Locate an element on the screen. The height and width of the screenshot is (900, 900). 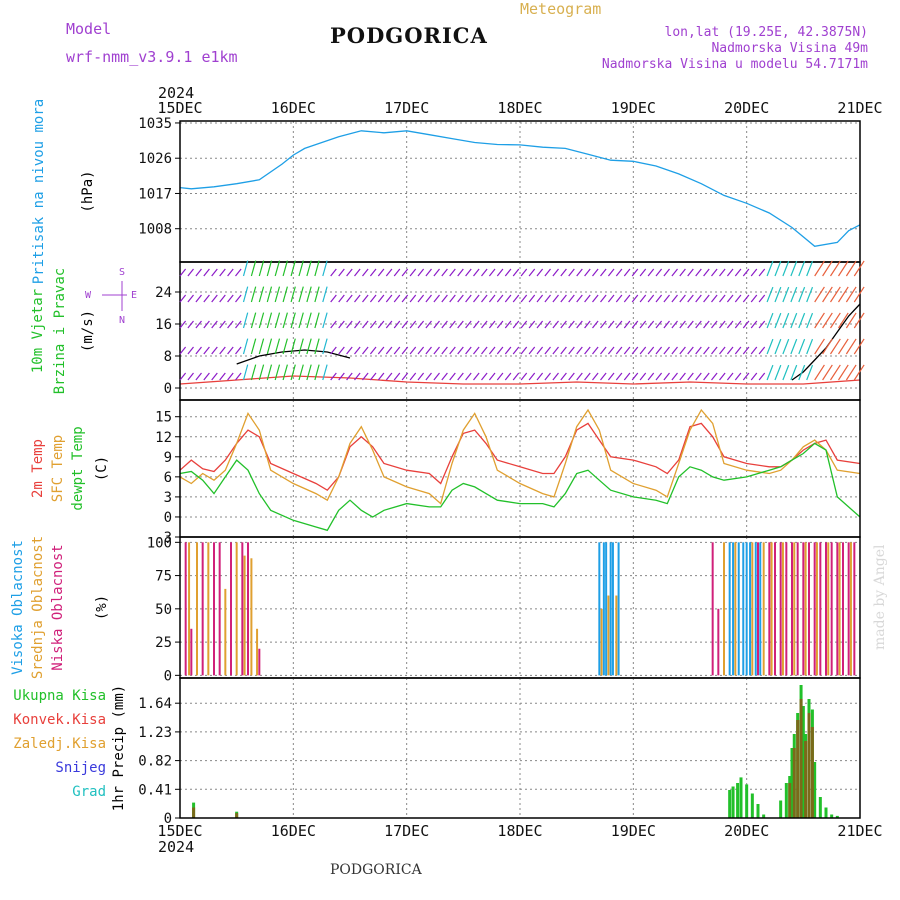
precip-legend-1: Konvek.Kisa is located at coordinates (59, 720).